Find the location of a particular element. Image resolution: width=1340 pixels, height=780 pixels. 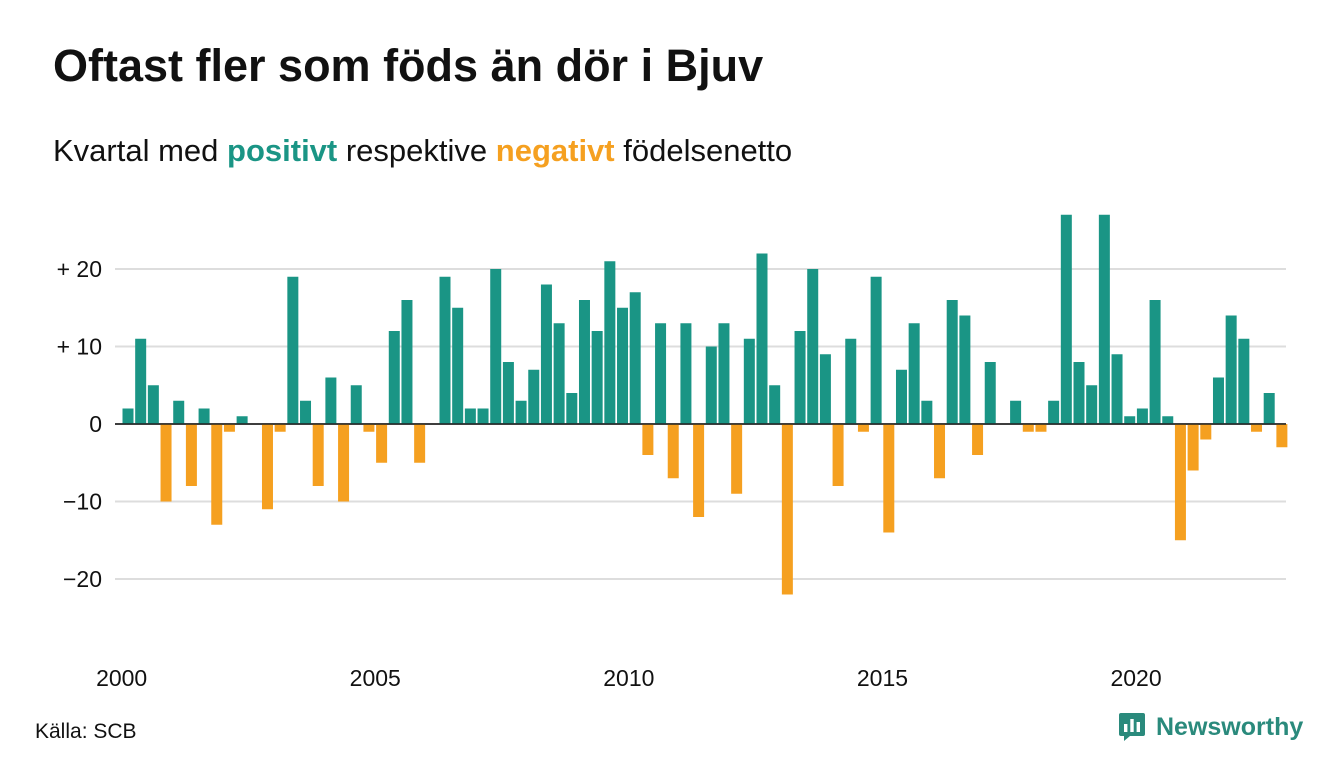

subtitle-positive-word: positivt is located at coordinates (282, 150).